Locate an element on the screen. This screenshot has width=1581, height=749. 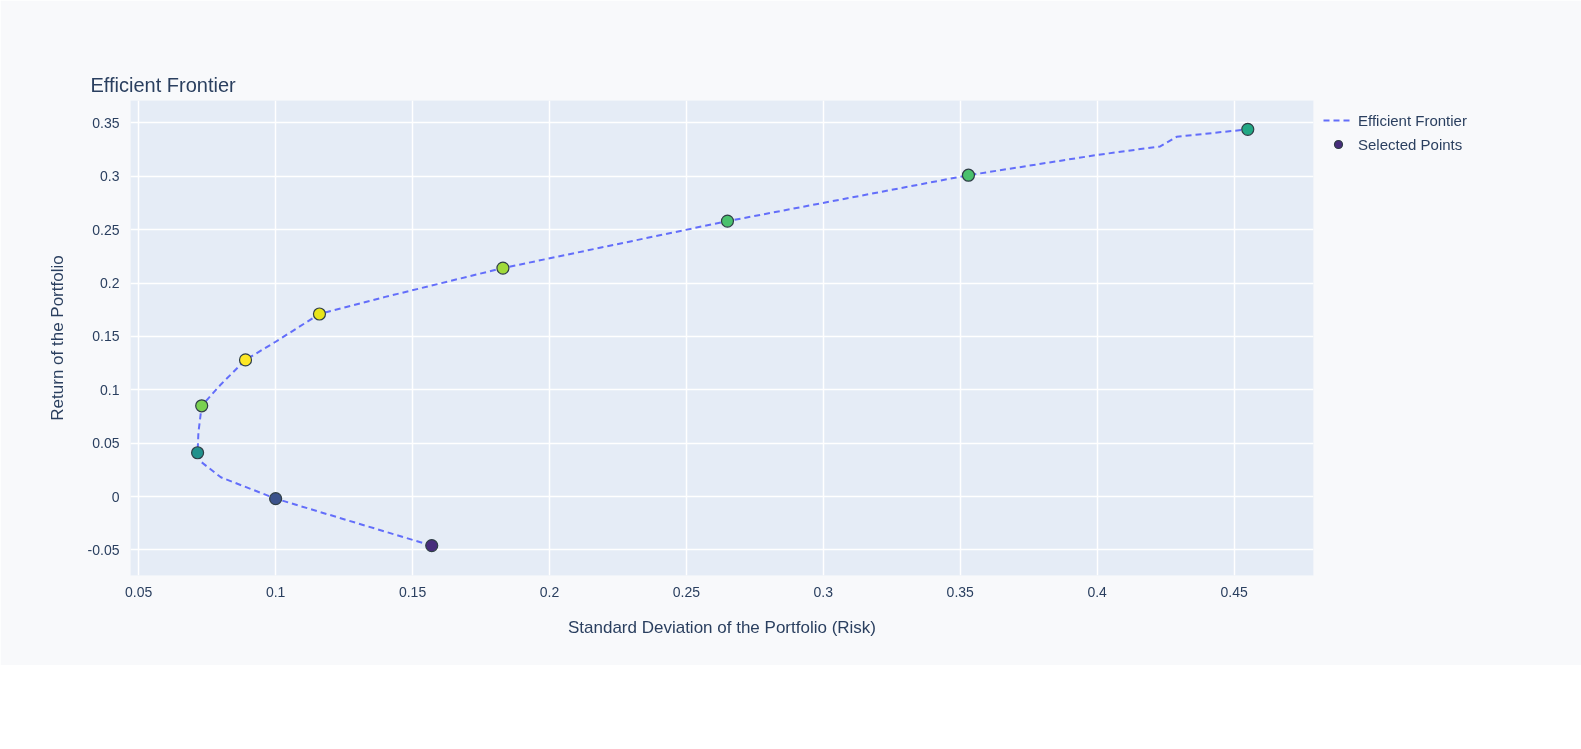
x-tick-label: 0.25 is located at coordinates (686, 591).